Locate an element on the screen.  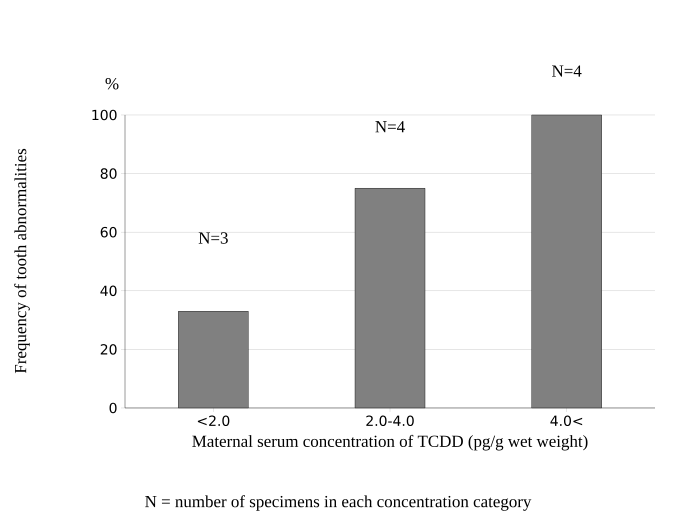
y-axis-title: Frequency of tooth abnormalities is located at coordinates (22, 261).